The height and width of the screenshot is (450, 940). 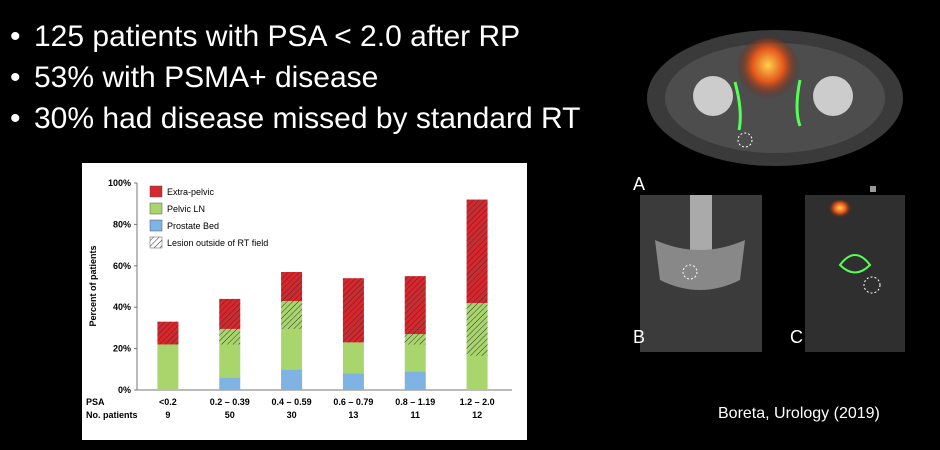 What do you see at coordinates (415, 415) in the screenshot?
I see `patients-label: 11` at bounding box center [415, 415].